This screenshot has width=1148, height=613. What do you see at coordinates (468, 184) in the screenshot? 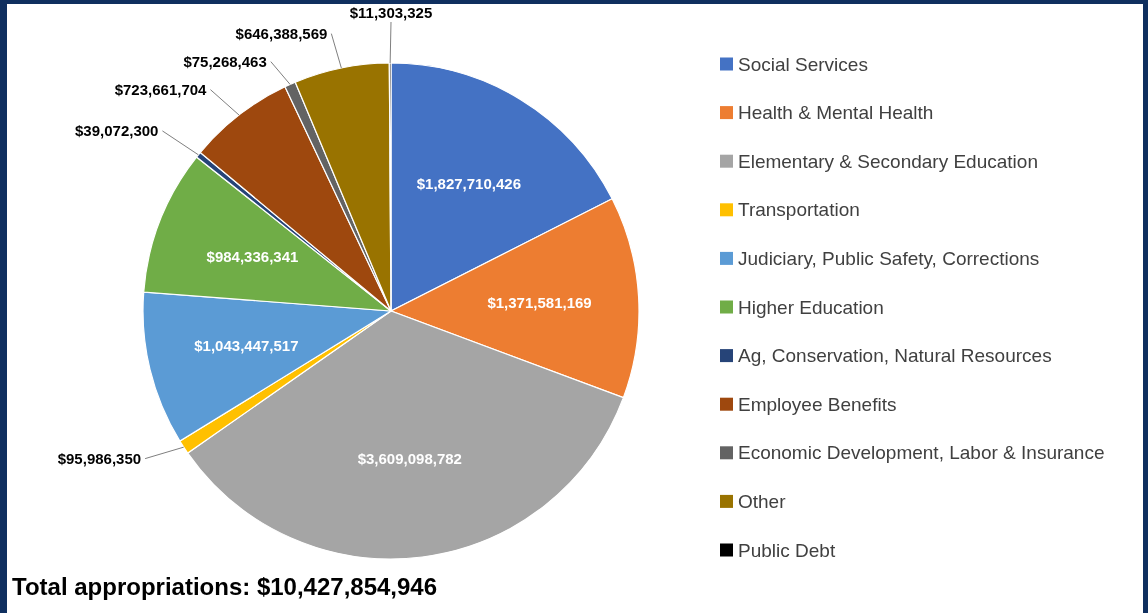
I see `data-label: $1,827,710,426` at bounding box center [468, 184].